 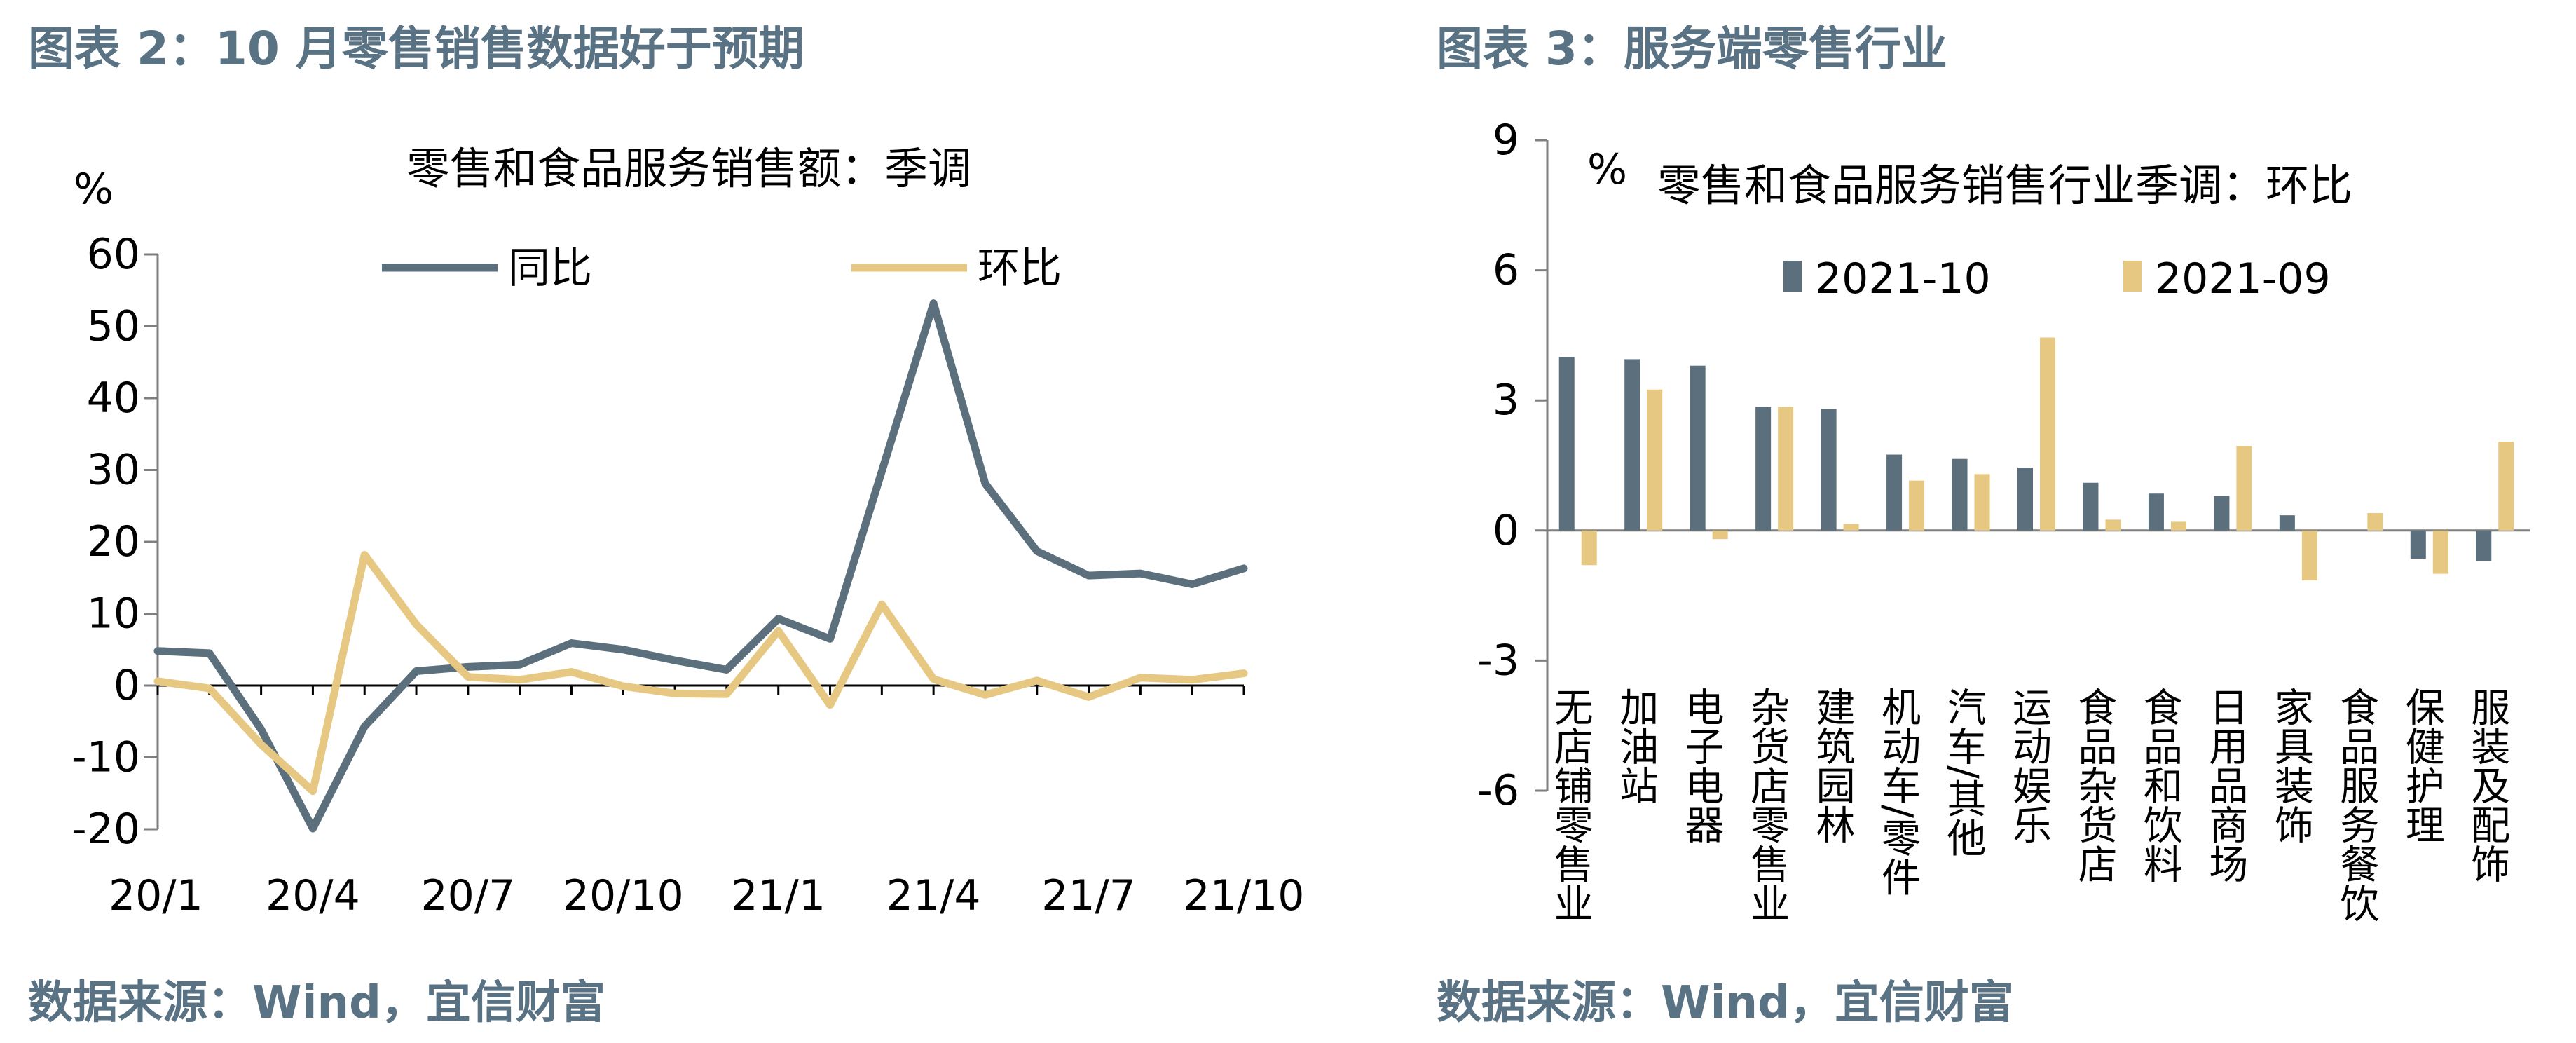 What do you see at coordinates (1898, 792) in the screenshot?
I see `category-label: 机动车/零件` at bounding box center [1898, 792].